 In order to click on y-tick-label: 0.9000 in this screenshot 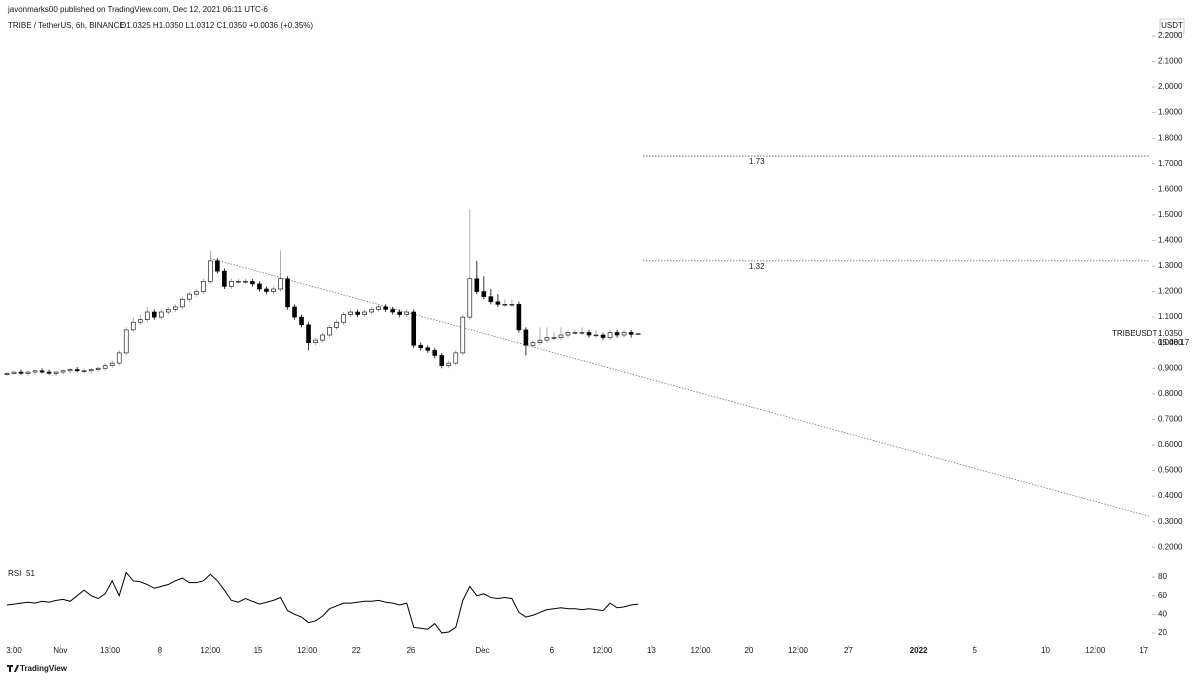, I will do `click(1170, 367)`.